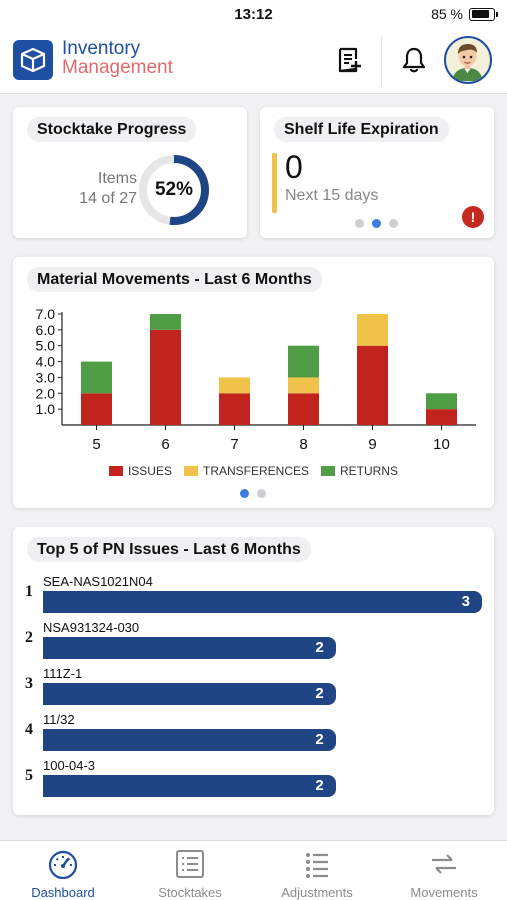 The height and width of the screenshot is (900, 507). I want to click on stocktake-progress-card: Stocktake Progress Items 14 of 27 52%, so click(130, 172).